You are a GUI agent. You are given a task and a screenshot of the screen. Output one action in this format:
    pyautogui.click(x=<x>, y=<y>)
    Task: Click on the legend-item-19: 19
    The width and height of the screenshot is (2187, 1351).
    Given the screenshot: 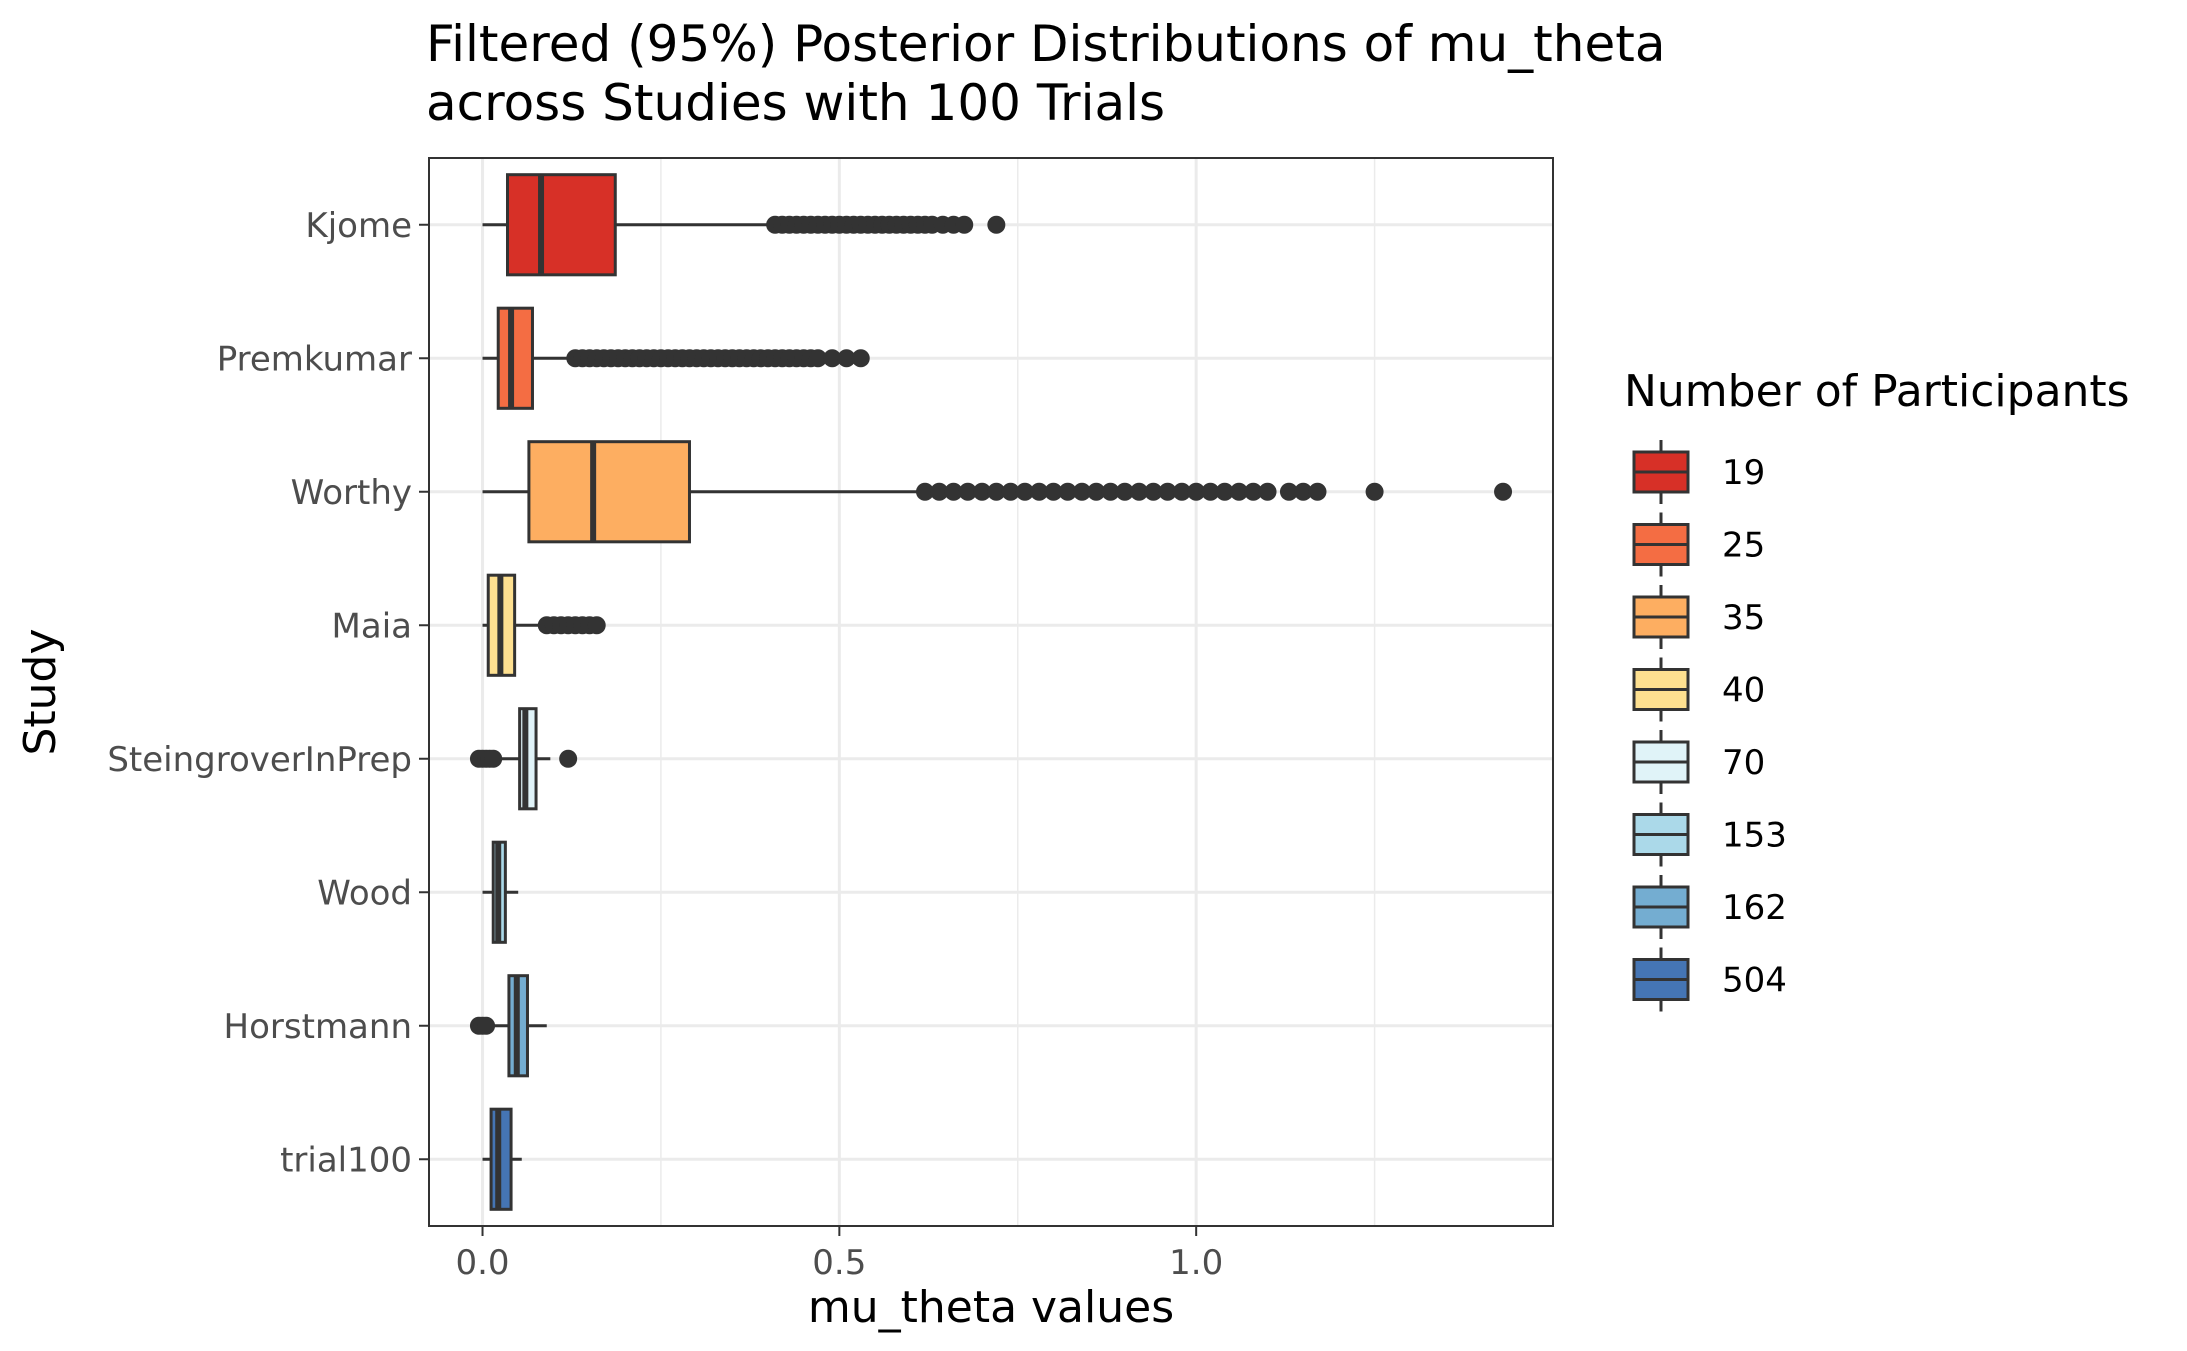 What is the action you would take?
    pyautogui.click(x=1698, y=472)
    